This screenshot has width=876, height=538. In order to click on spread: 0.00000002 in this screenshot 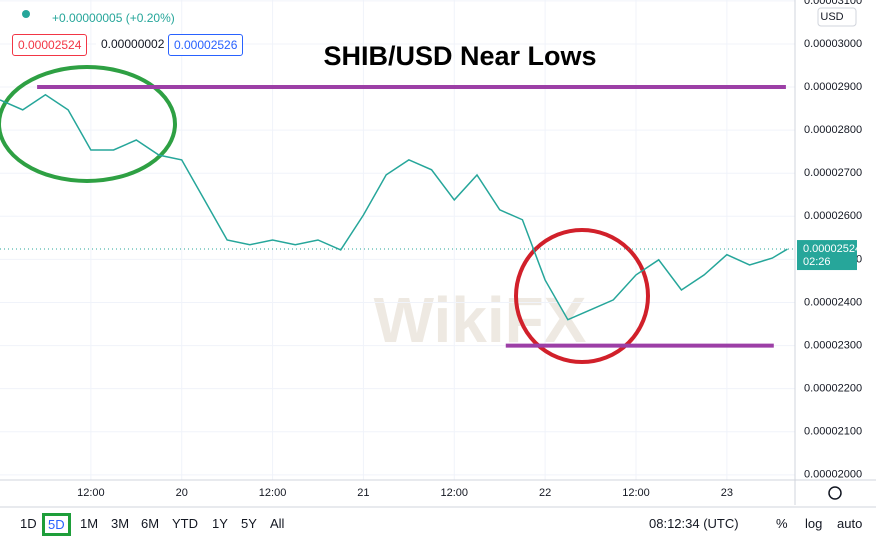, I will do `click(133, 44)`.